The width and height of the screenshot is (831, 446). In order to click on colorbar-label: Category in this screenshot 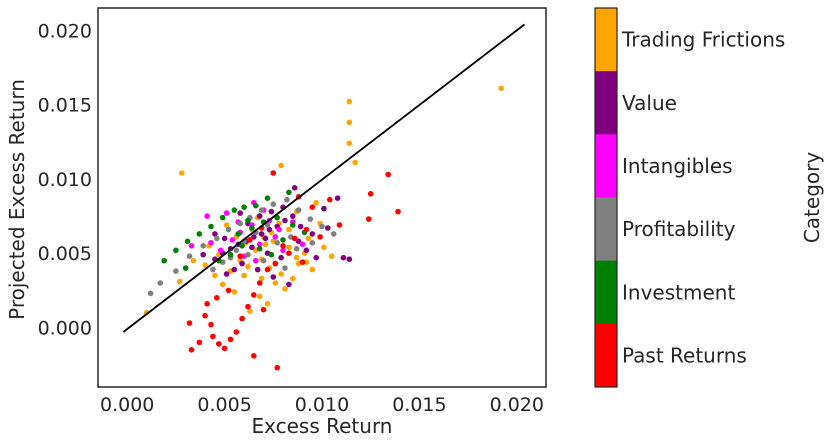, I will do `click(812, 198)`.